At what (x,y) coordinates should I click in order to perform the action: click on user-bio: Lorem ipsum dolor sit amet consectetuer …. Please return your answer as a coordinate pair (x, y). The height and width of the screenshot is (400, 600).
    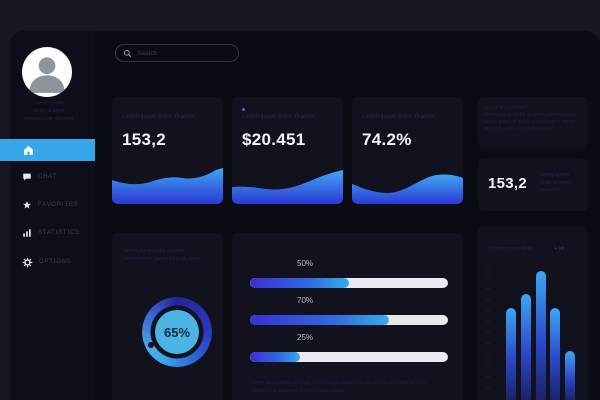
    Looking at the image, I should click on (49, 111).